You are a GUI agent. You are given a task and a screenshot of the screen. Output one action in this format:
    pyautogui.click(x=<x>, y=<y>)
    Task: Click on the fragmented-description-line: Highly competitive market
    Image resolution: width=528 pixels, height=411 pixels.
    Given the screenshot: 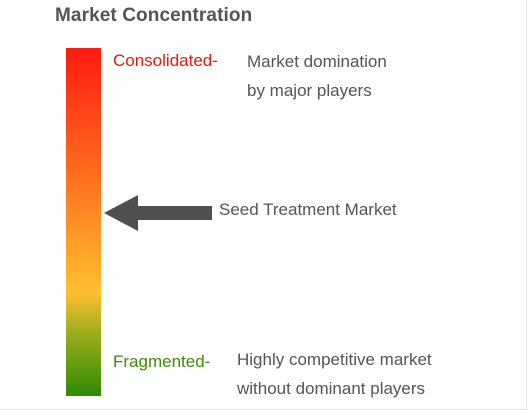 What is the action you would take?
    pyautogui.click(x=334, y=359)
    